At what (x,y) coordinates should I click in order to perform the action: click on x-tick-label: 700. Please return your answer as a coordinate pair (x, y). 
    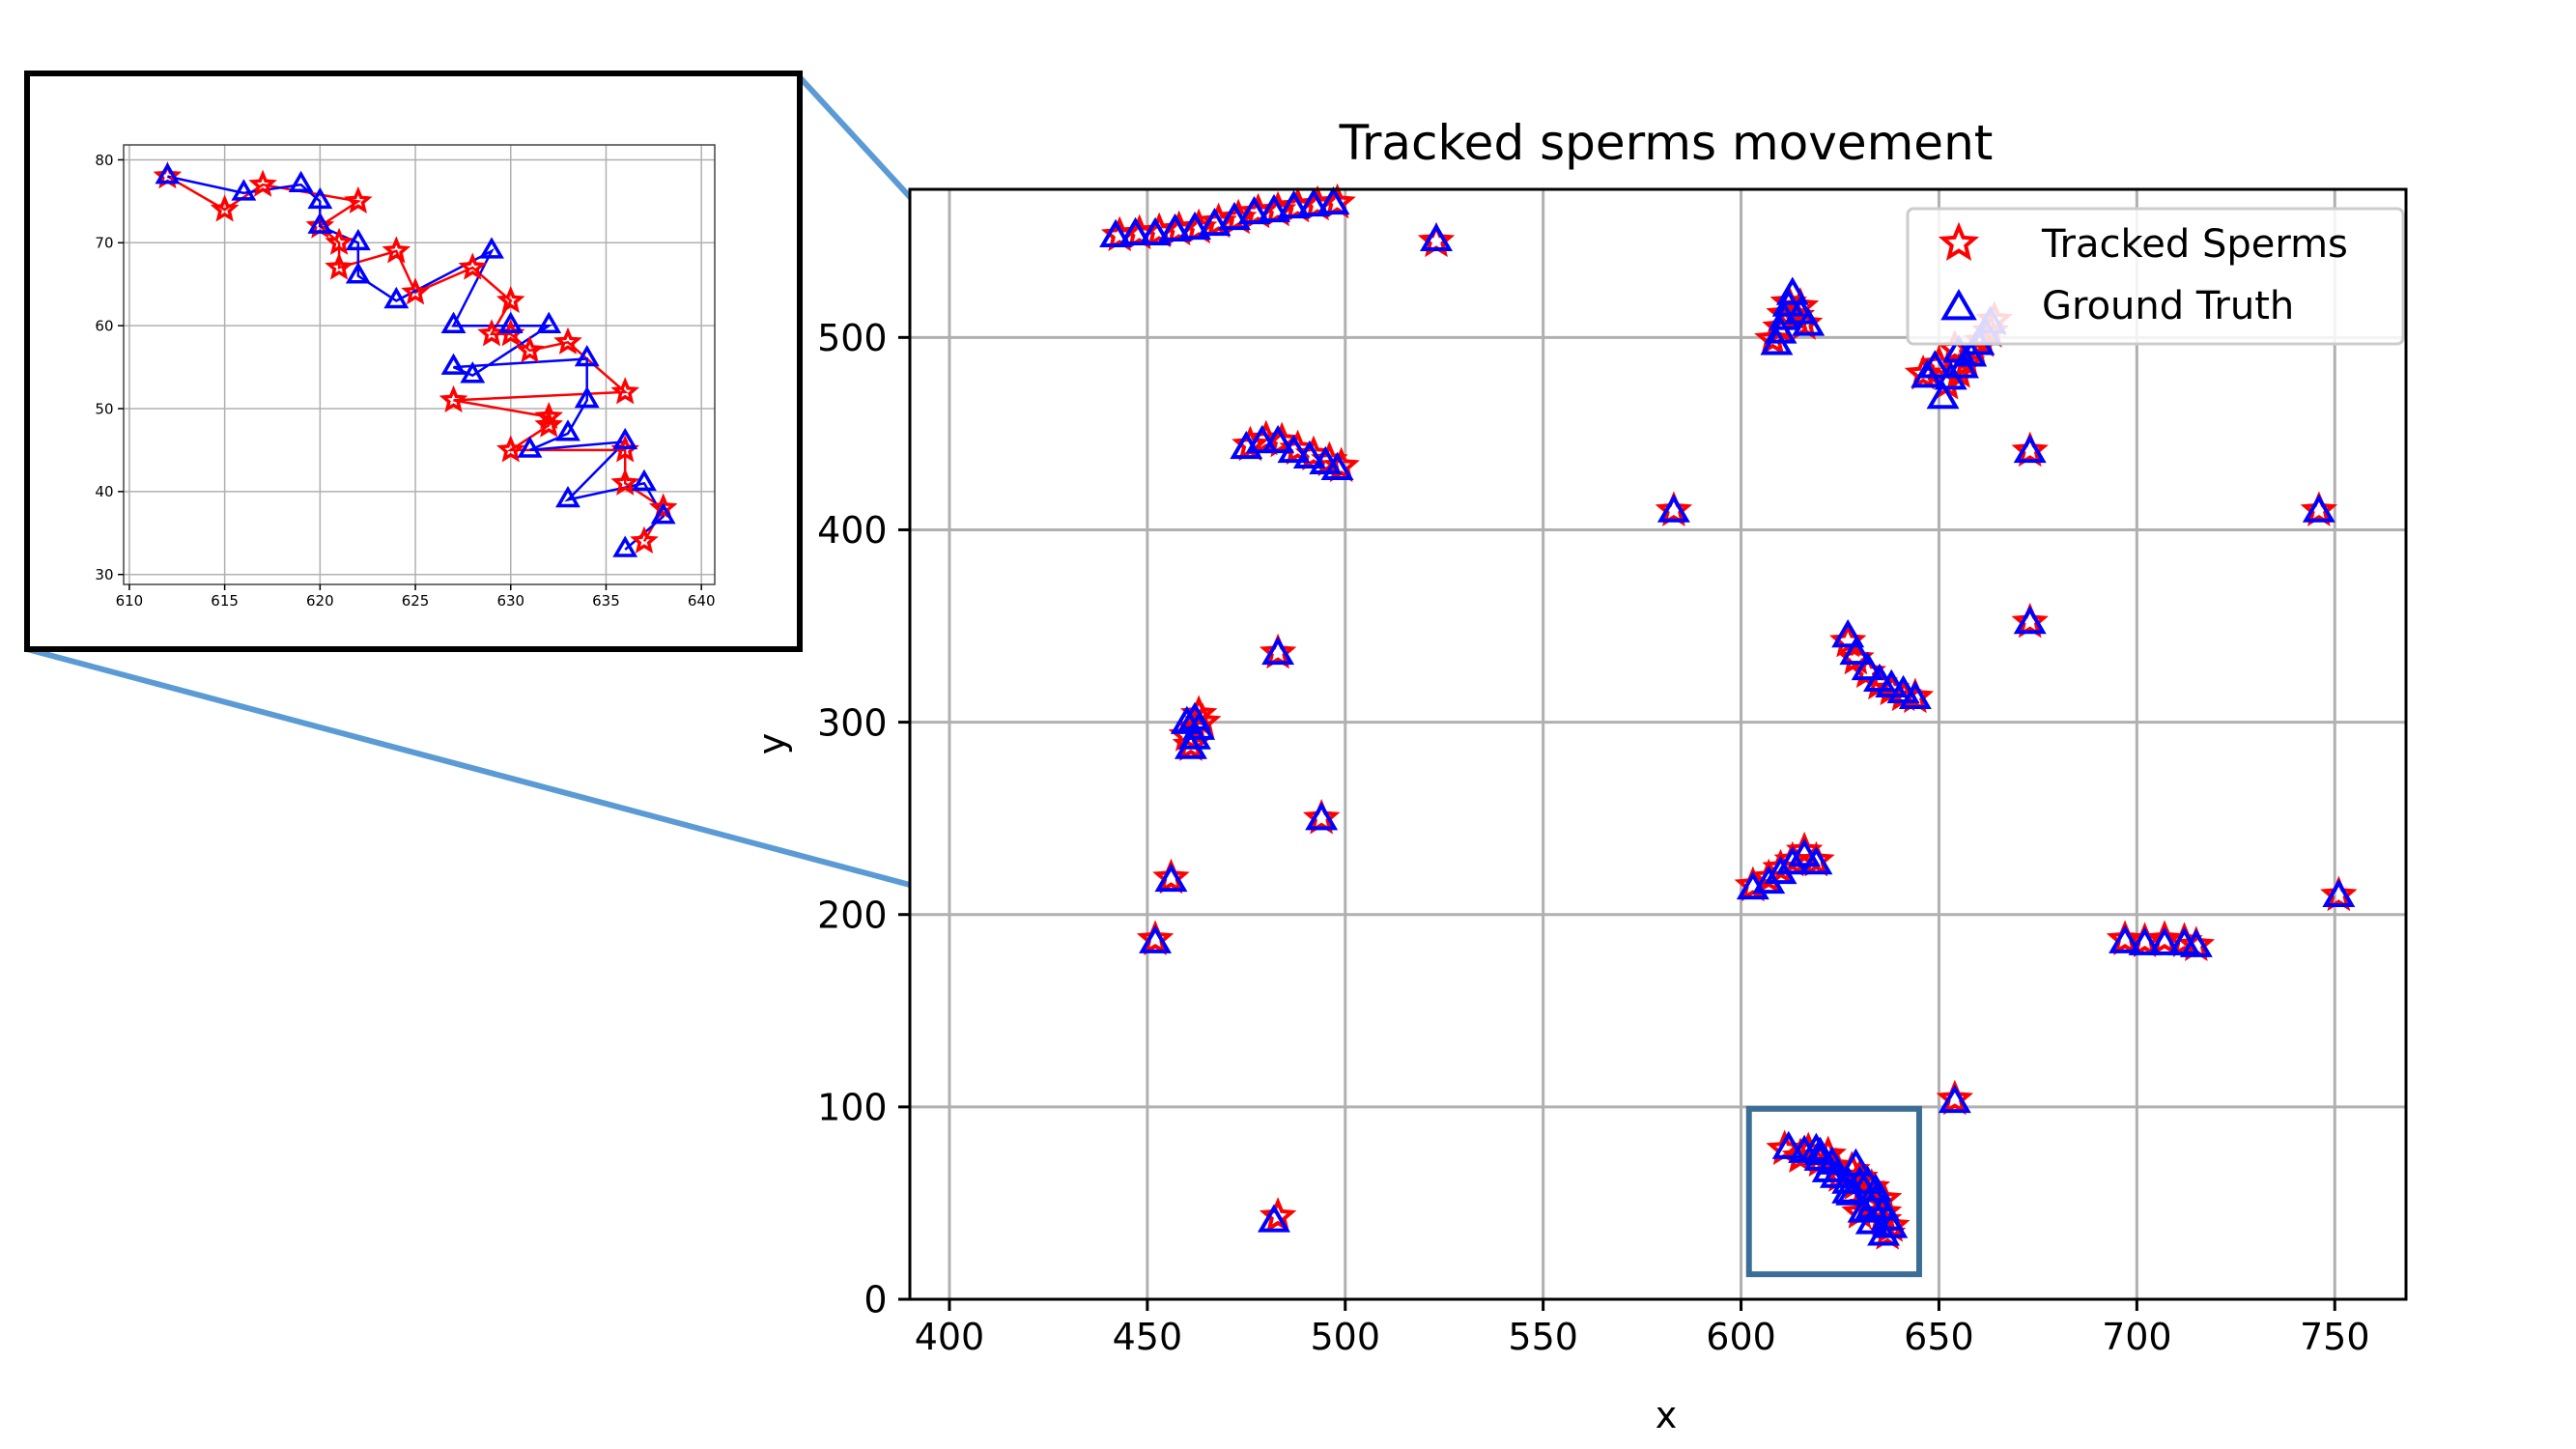
    Looking at the image, I should click on (2137, 1337).